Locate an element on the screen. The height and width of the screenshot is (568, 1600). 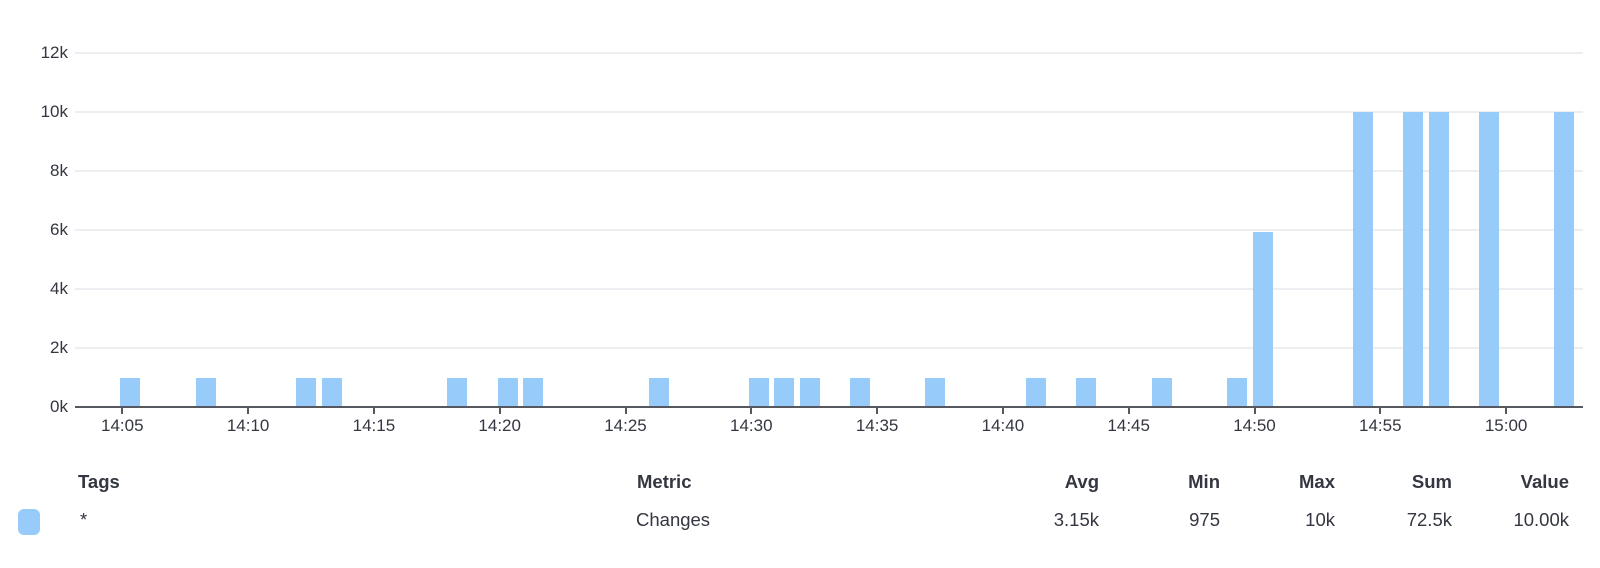
y-axis-tick-label: 10k is located at coordinates (54, 111).